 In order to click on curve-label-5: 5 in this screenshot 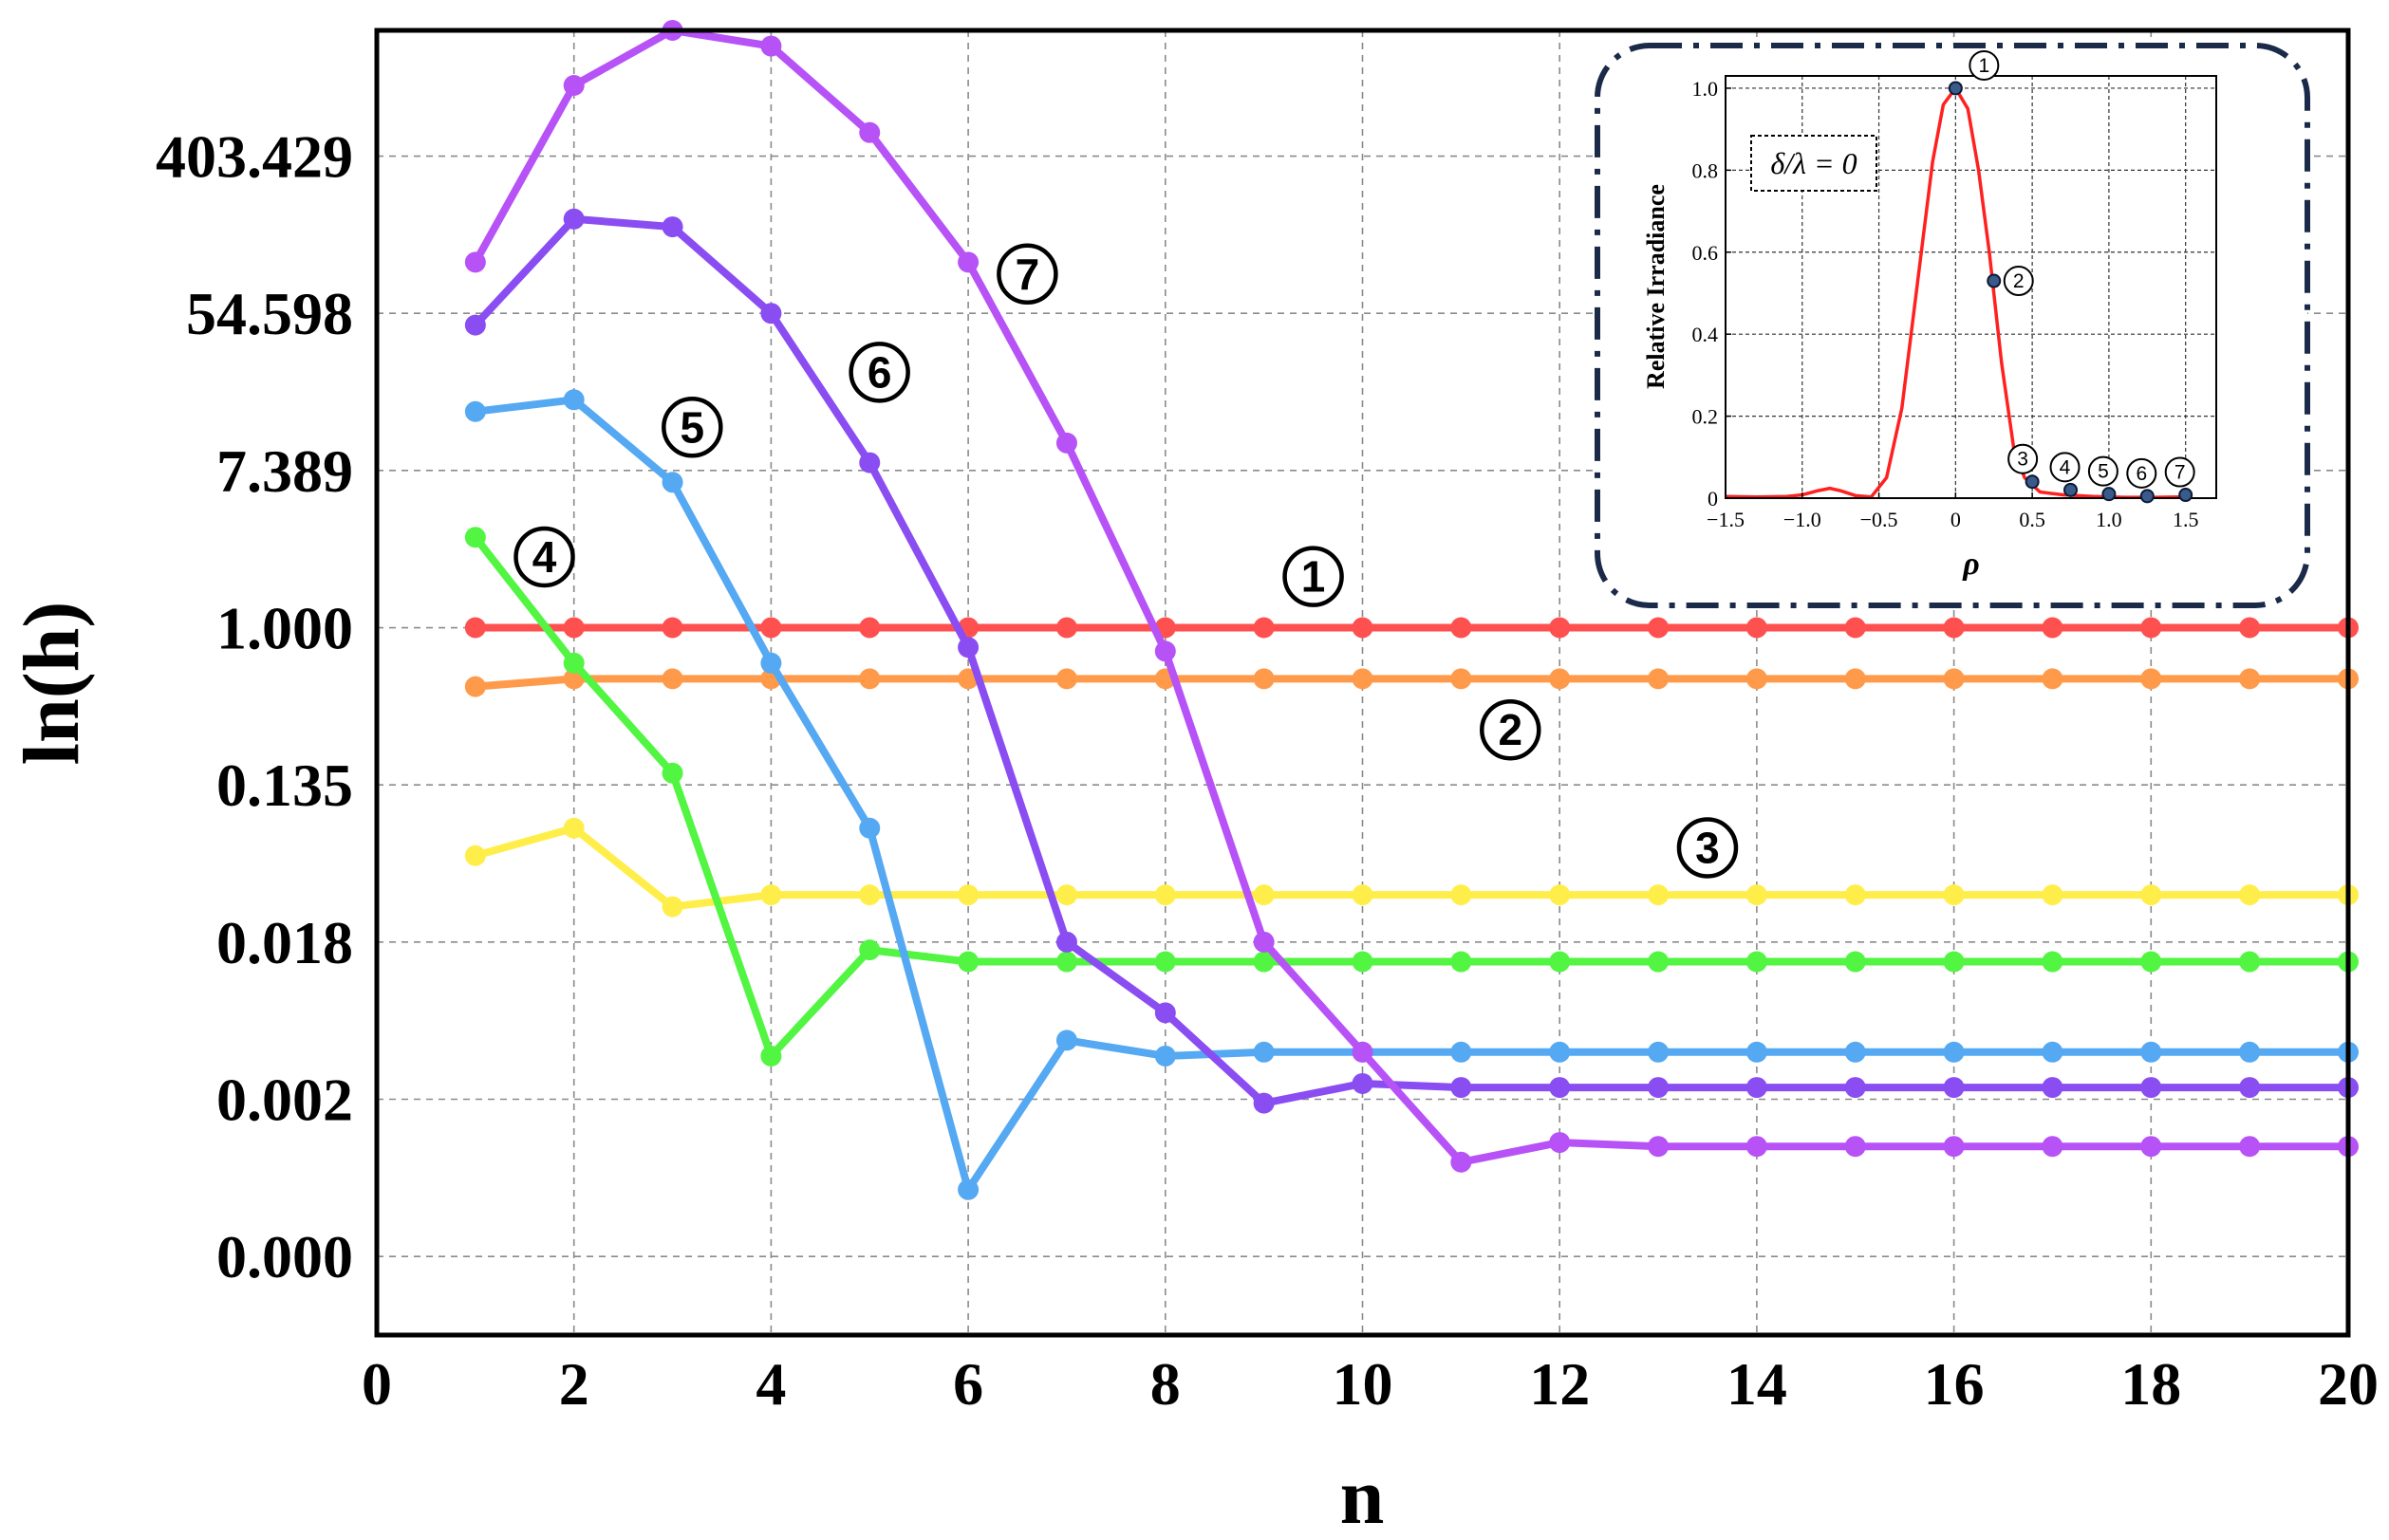, I will do `click(693, 427)`.